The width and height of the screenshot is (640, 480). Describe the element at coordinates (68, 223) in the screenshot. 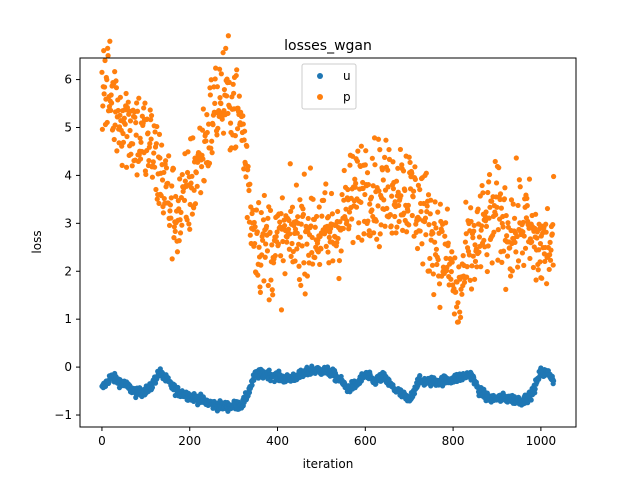

I see `y-tick-label: 3` at that location.